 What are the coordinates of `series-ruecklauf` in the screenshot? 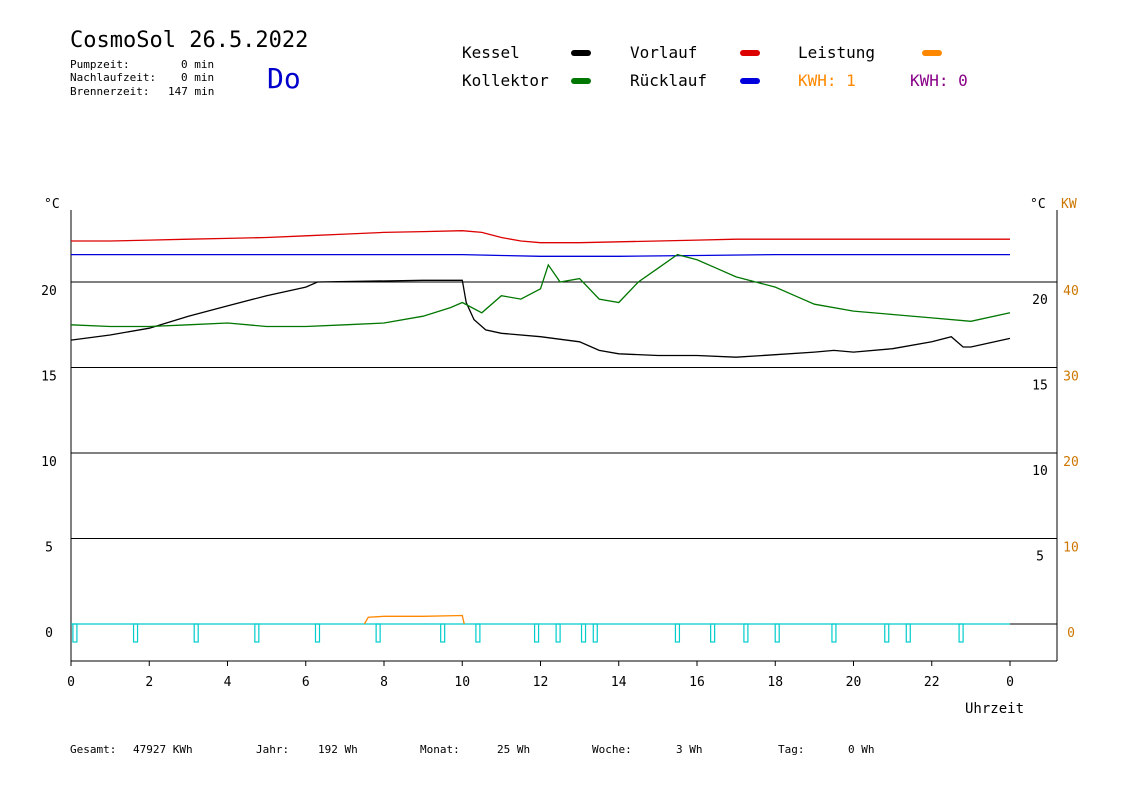 It's located at (540, 255).